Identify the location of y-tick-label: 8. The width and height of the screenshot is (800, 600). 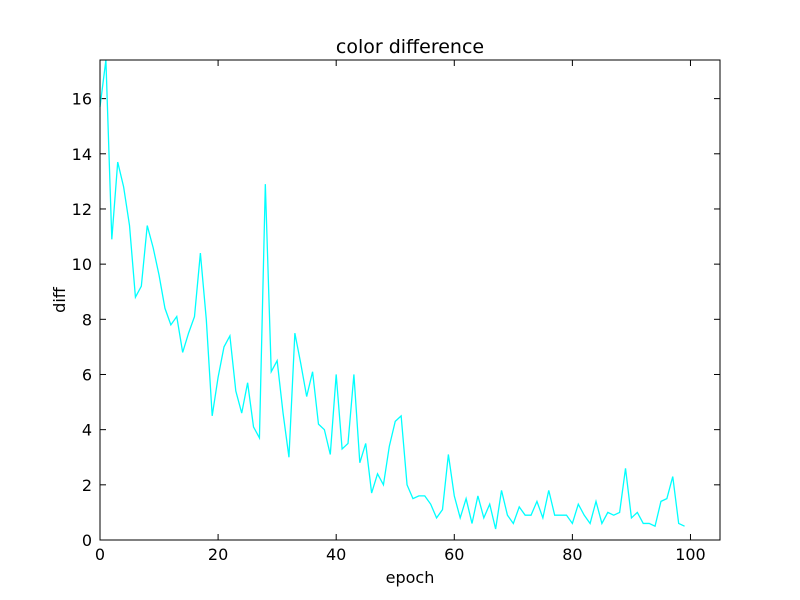
(87, 319).